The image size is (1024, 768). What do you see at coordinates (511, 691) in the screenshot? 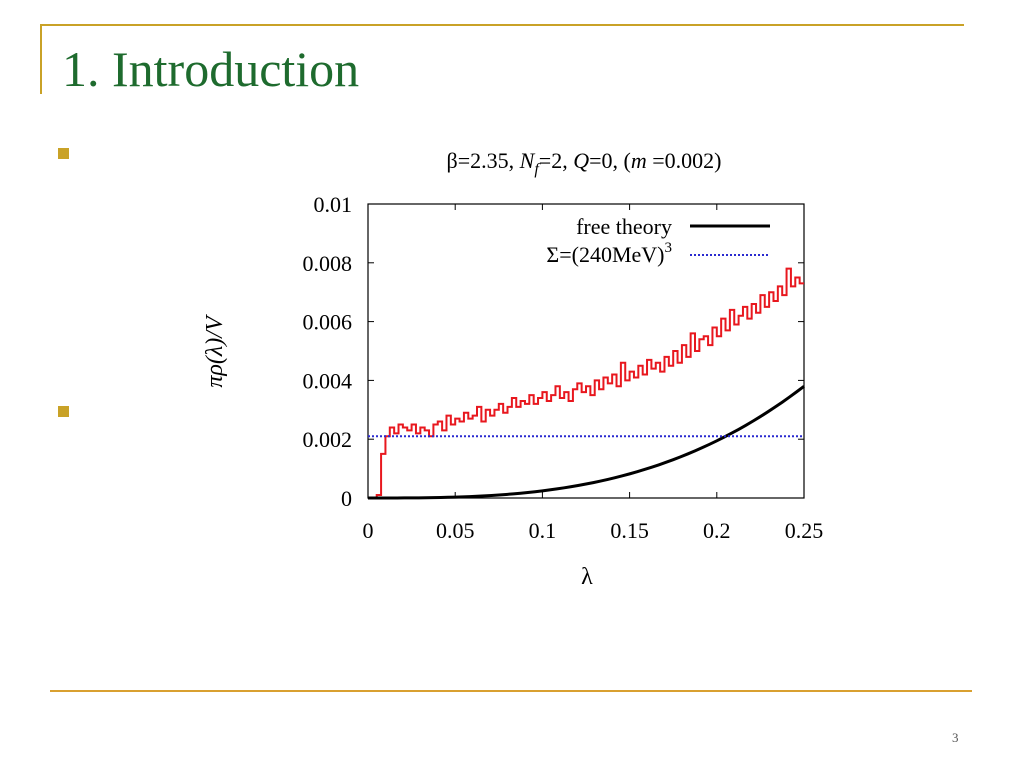
I see `footer-rule` at bounding box center [511, 691].